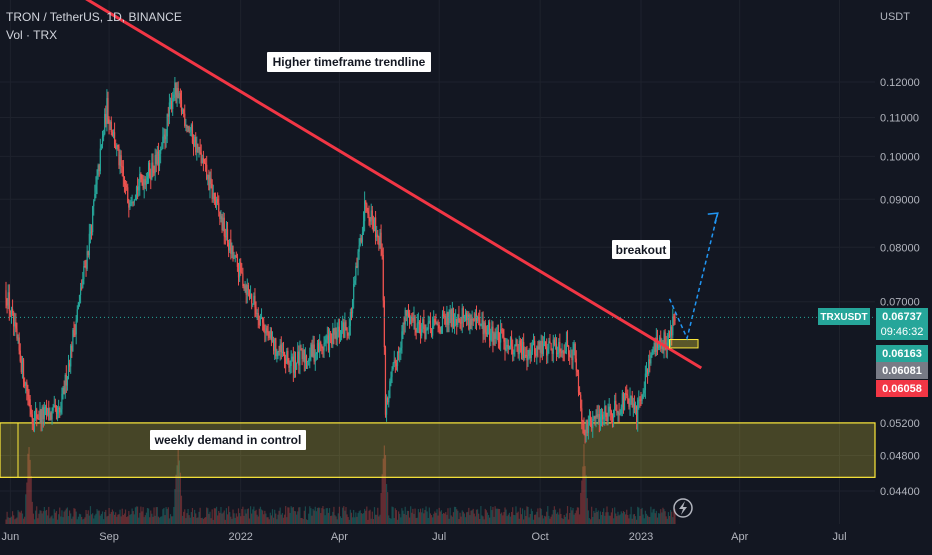  Describe the element at coordinates (424, 537) in the screenshot. I see `time-axis: Jun Sep 2022 Apr Jul Oct 2023 Apr Jul` at that location.